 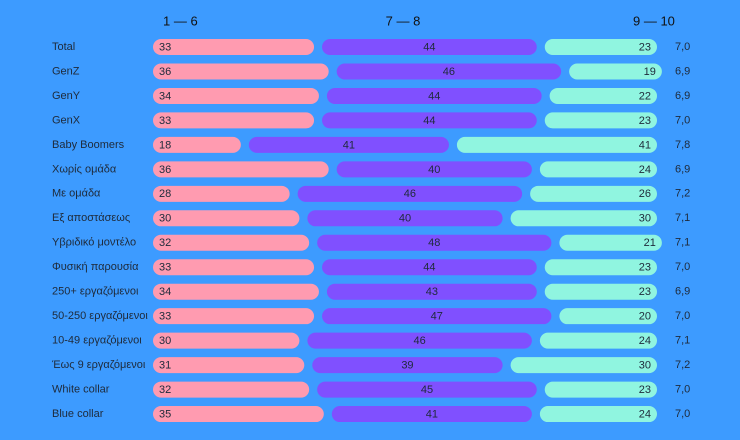 What do you see at coordinates (682, 145) in the screenshot?
I see `average-label: 7,8` at bounding box center [682, 145].